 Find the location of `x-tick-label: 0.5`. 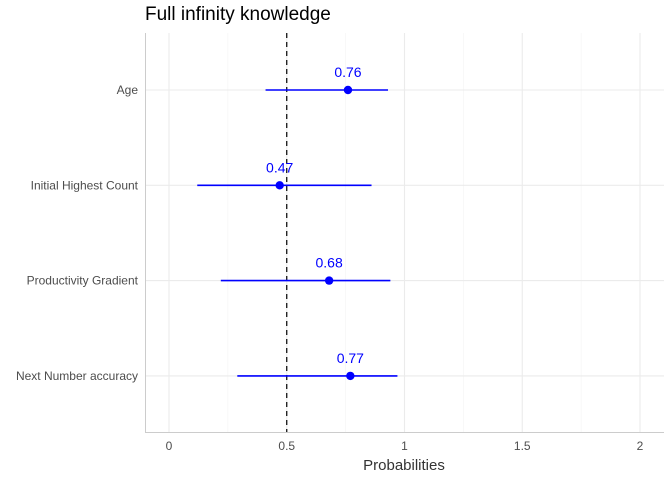

x-tick-label: 0.5 is located at coordinates (286, 446).